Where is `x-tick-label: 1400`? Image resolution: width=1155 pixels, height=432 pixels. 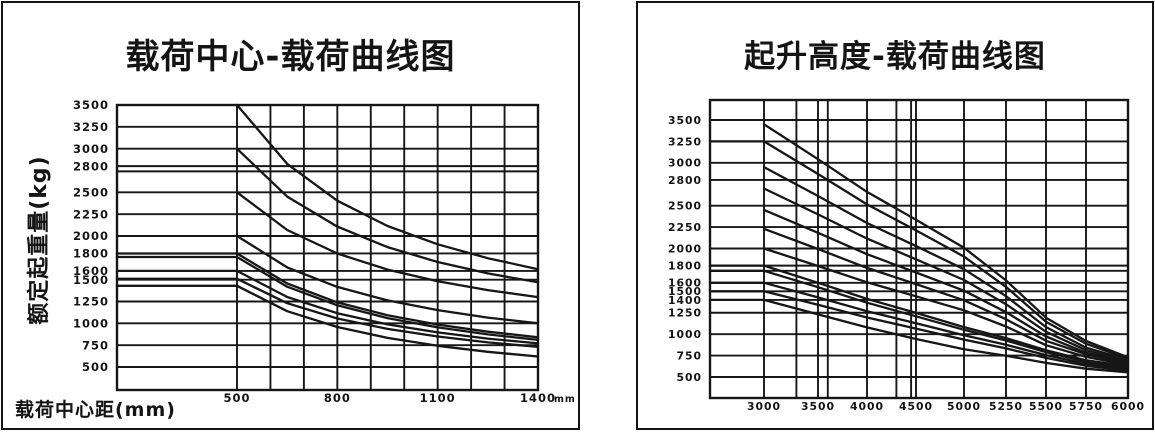 x-tick-label: 1400 is located at coordinates (538, 398).